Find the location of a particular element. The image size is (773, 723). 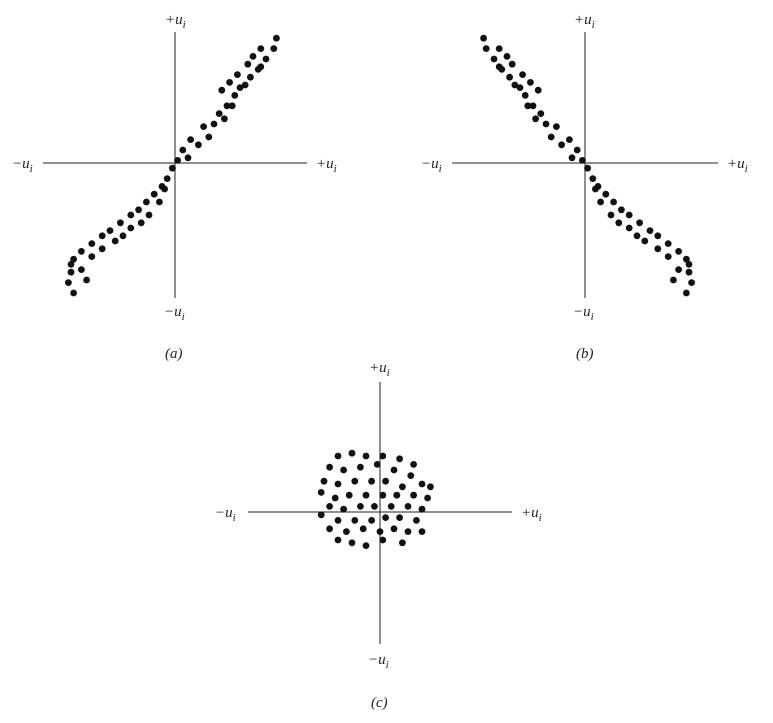

panel-c-label-top: +ui is located at coordinates (379, 369).